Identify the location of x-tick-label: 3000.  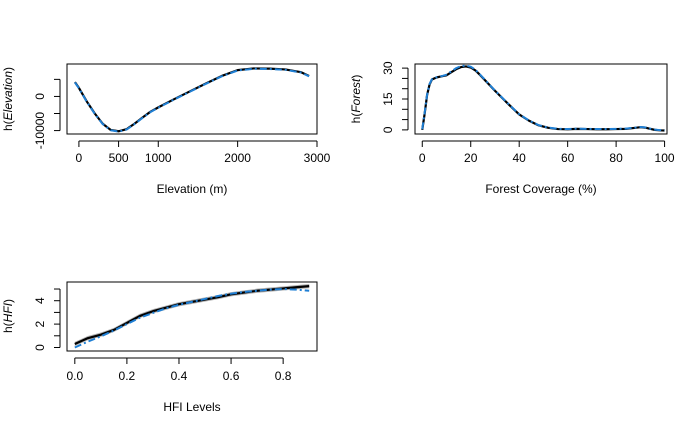
(317, 158).